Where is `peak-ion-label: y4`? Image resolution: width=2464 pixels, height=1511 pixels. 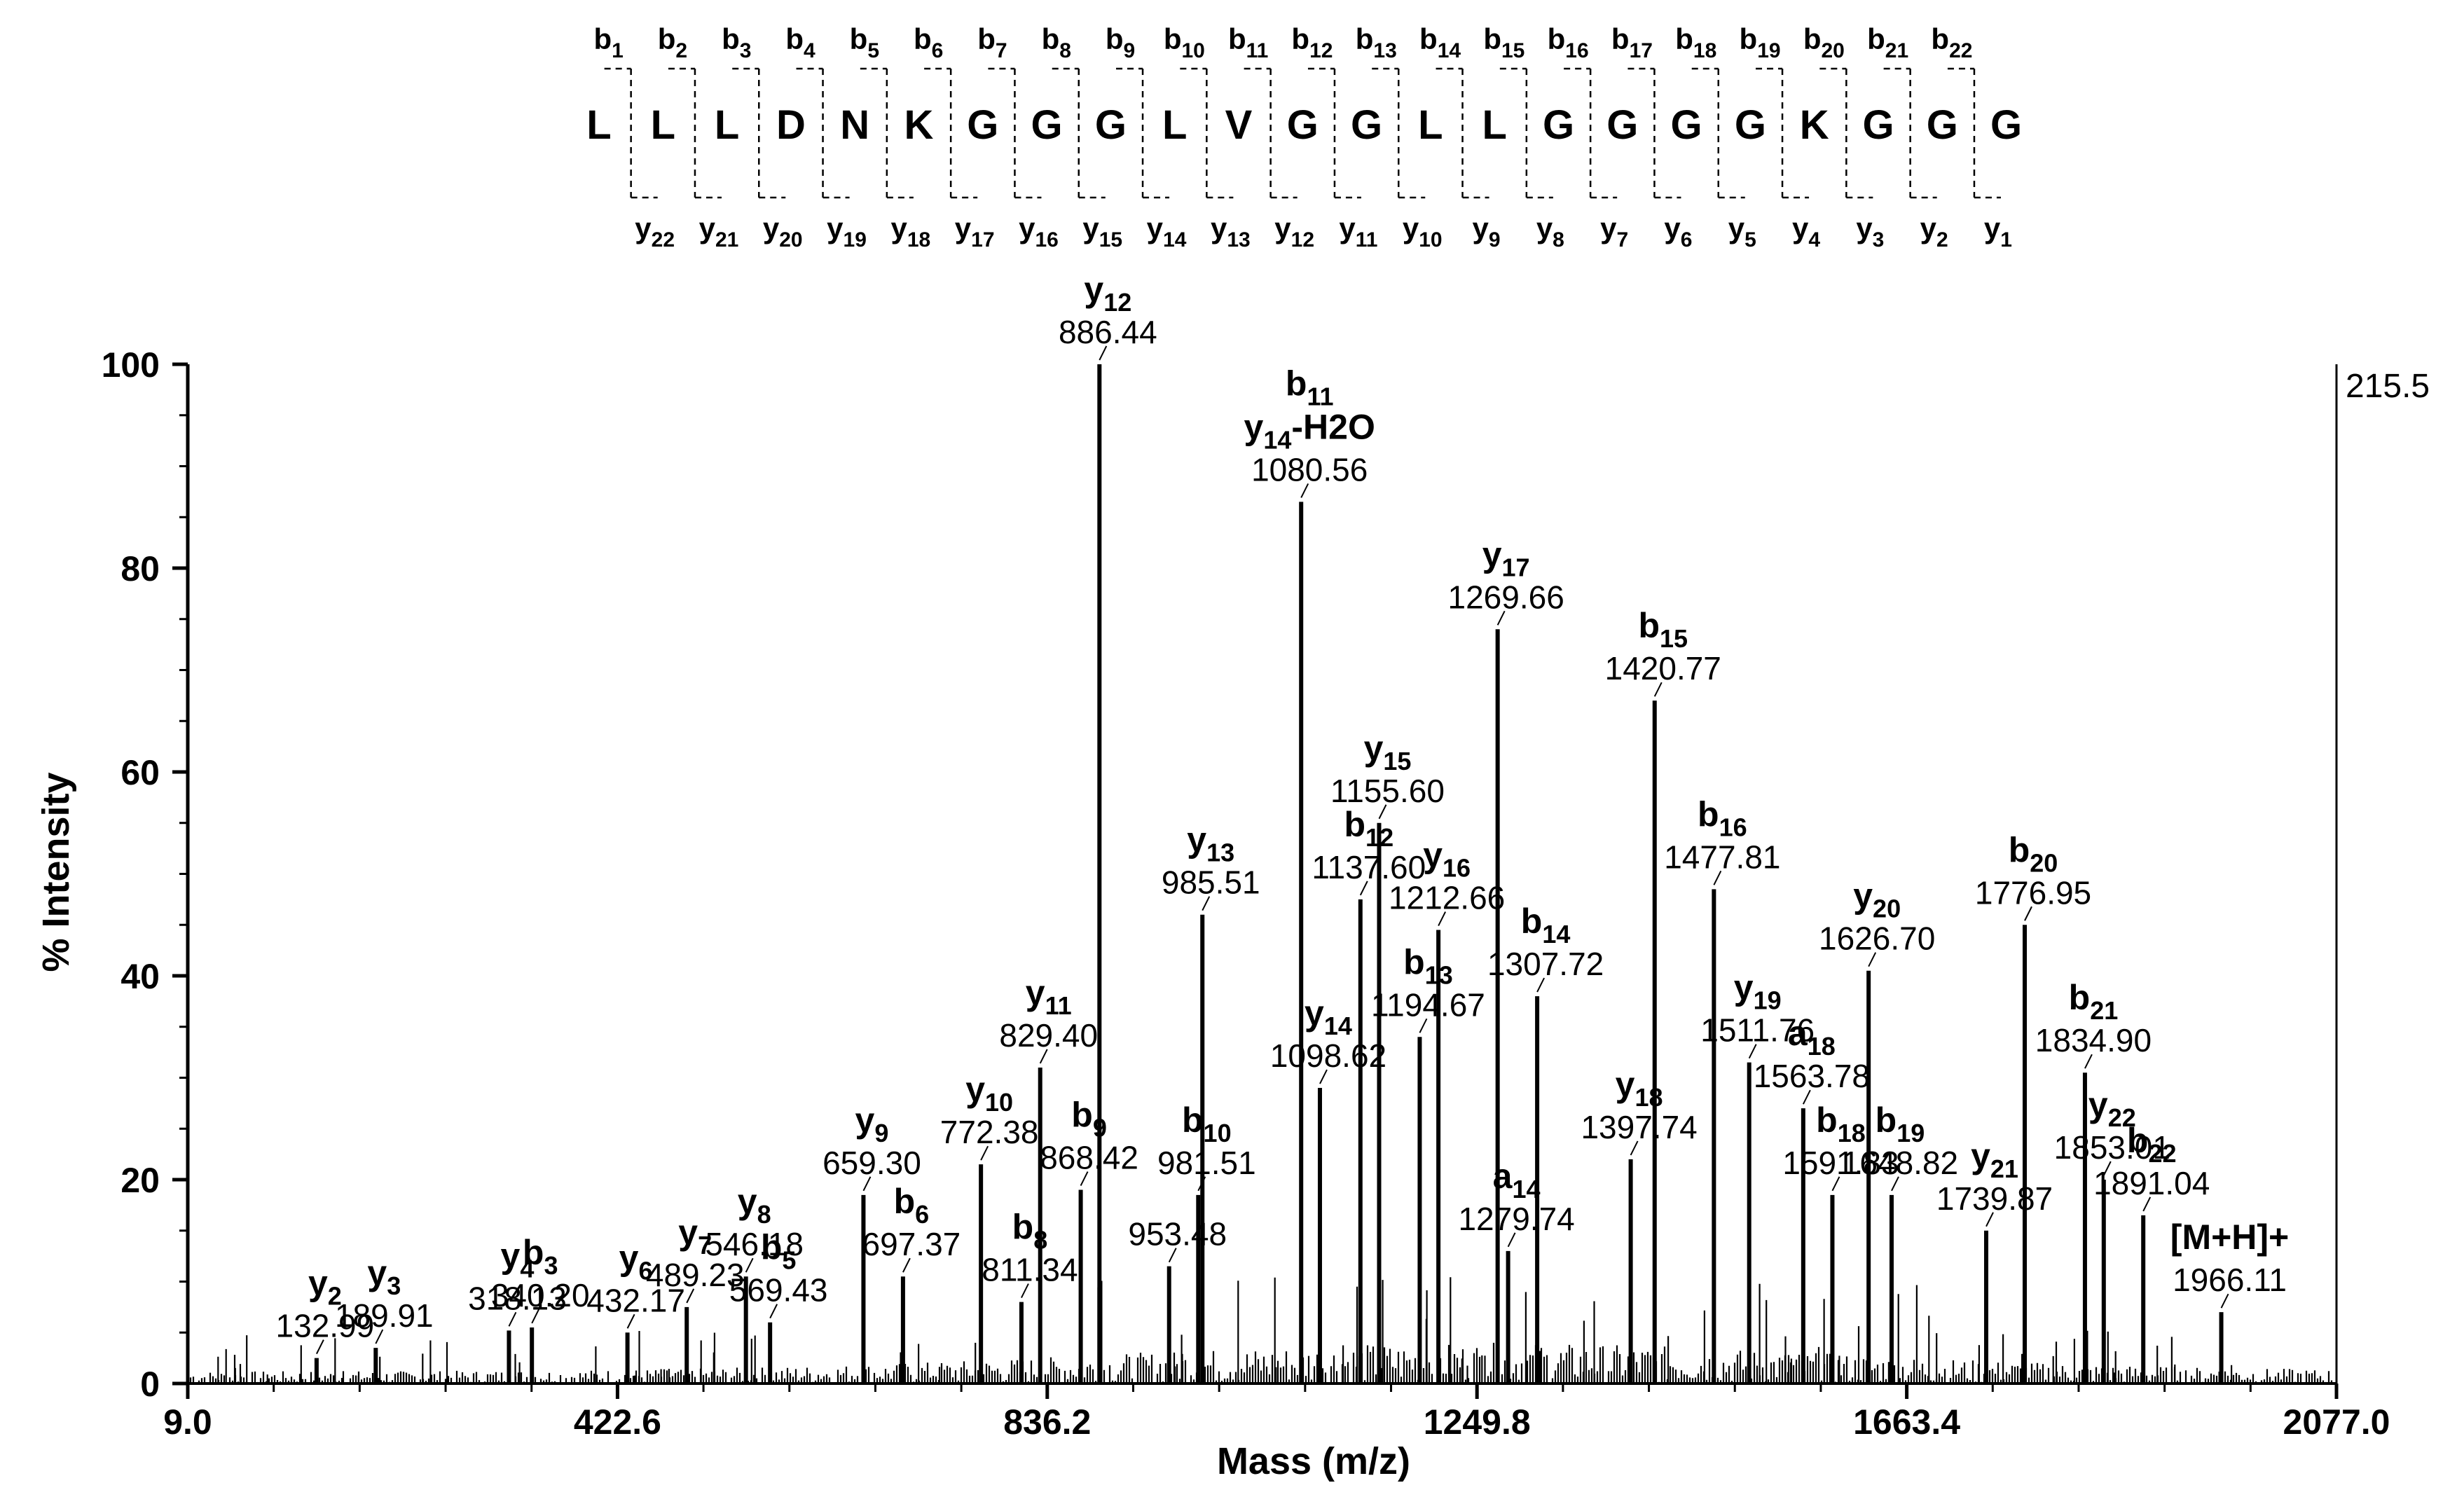 peak-ion-label: y4 is located at coordinates (518, 1259).